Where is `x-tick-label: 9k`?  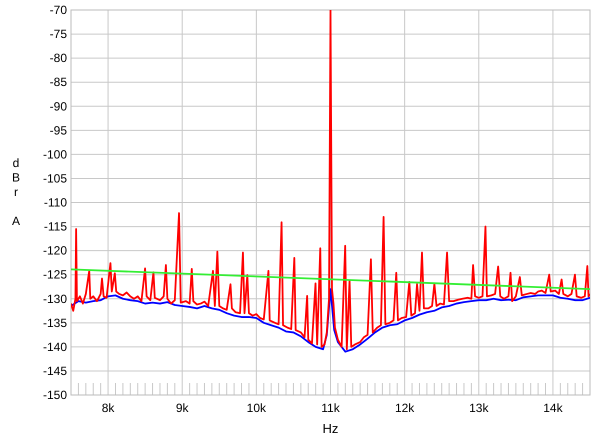 x-tick-label: 9k is located at coordinates (183, 408).